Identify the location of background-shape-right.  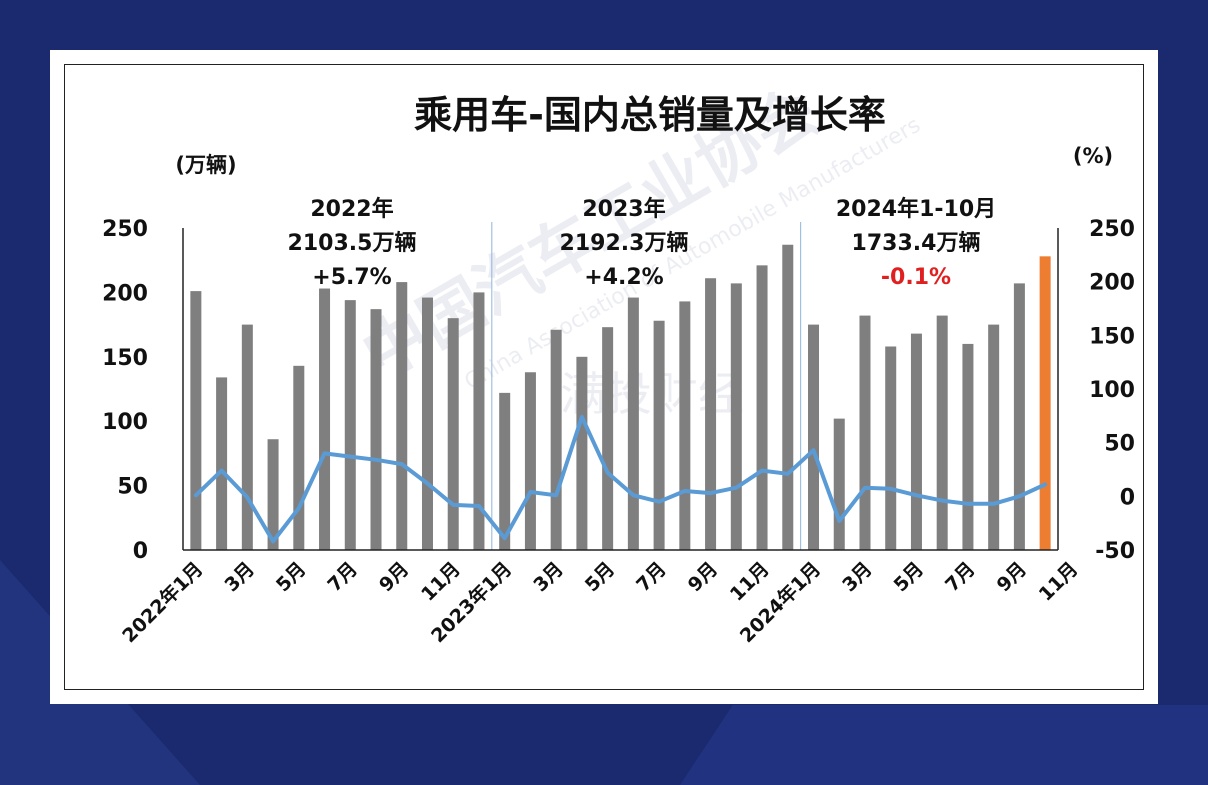
(944, 745).